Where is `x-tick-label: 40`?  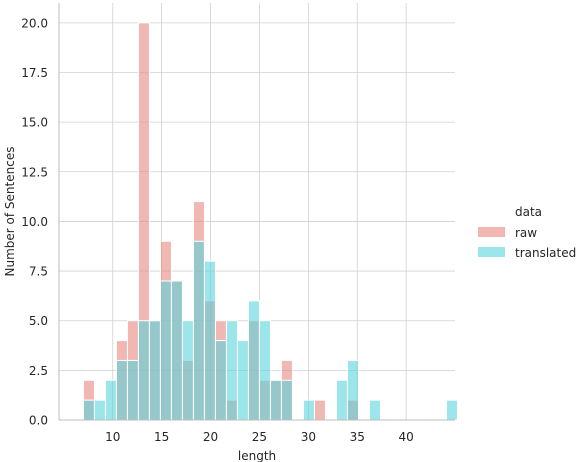 x-tick-label: 40 is located at coordinates (405, 437).